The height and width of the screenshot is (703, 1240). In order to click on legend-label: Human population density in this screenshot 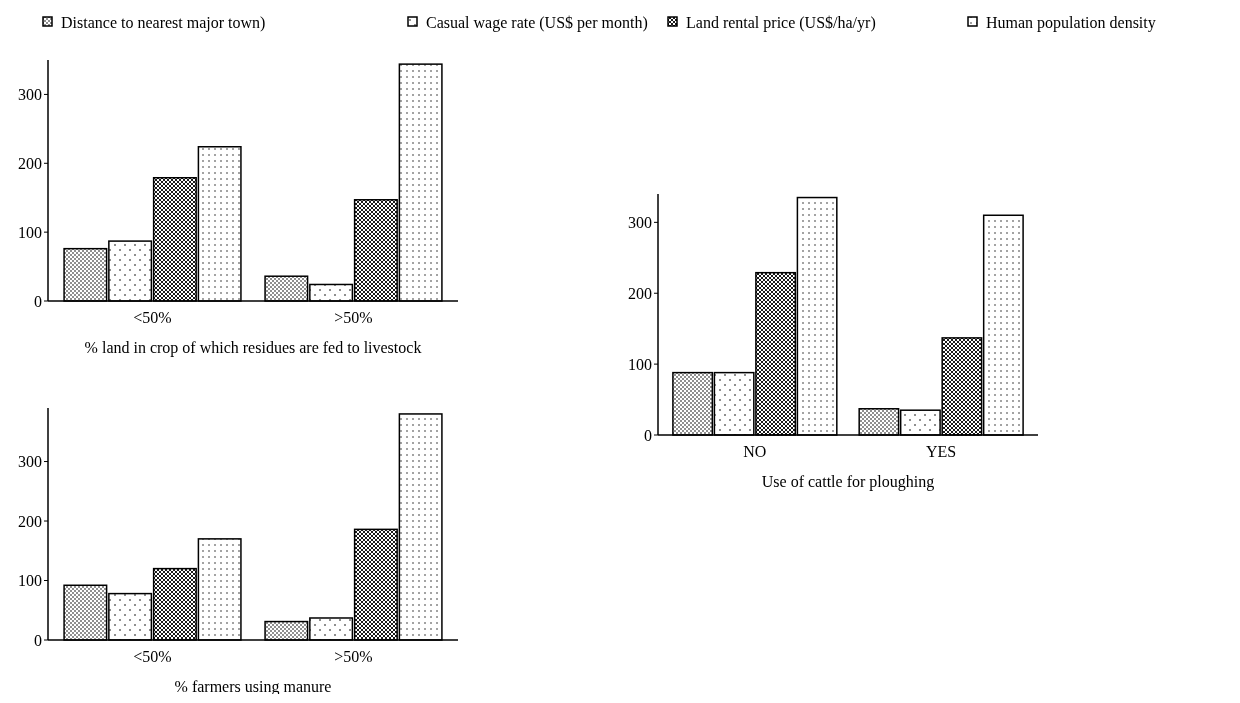, I will do `click(1071, 22)`.